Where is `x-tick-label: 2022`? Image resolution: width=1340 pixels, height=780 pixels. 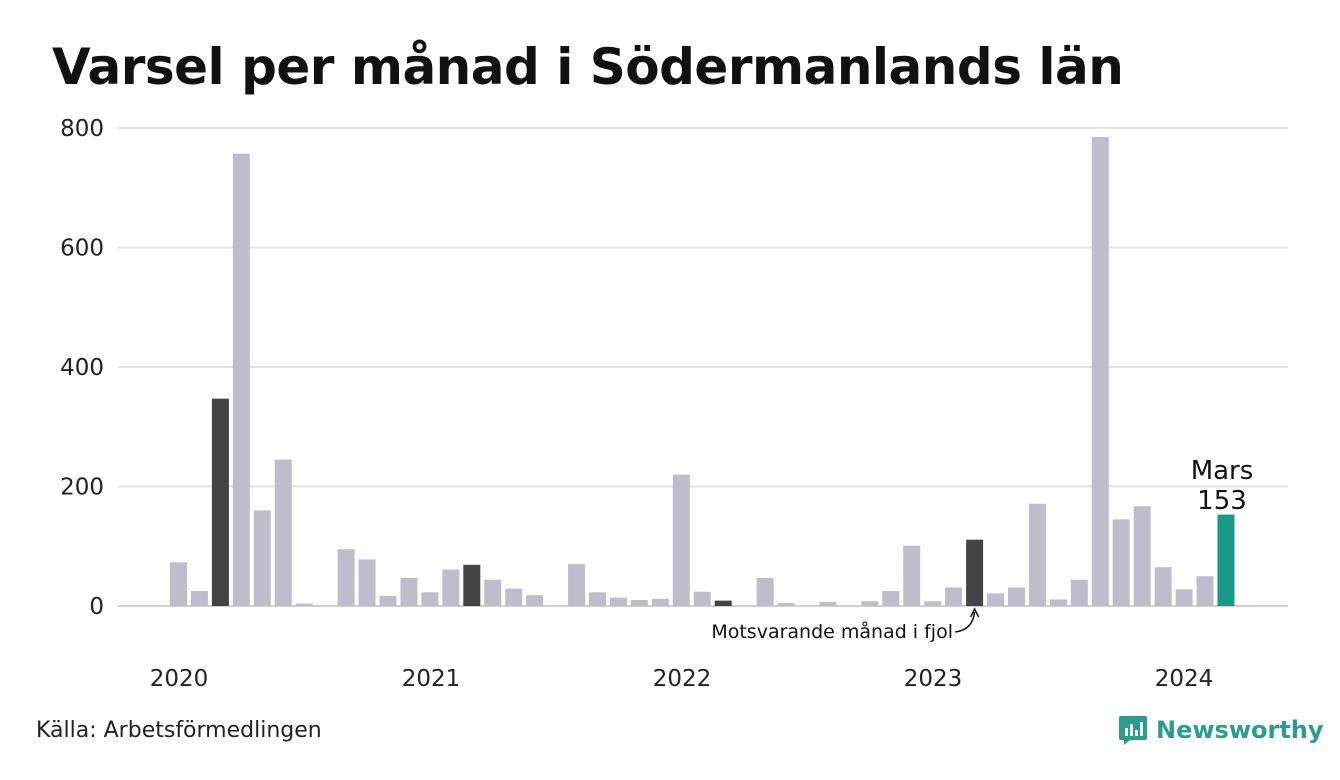
x-tick-label: 2022 is located at coordinates (682, 679).